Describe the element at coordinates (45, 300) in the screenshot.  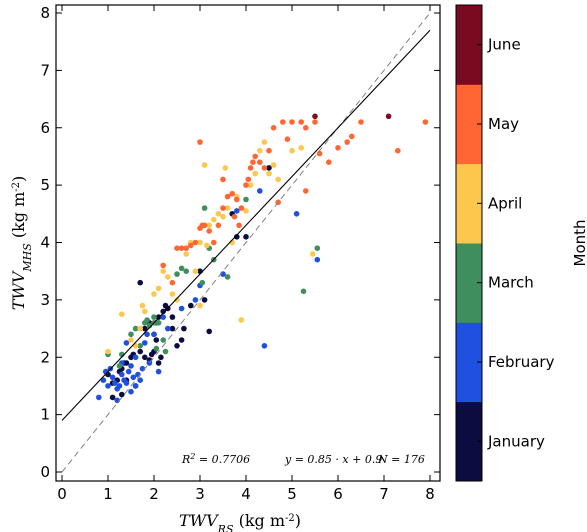
I see `y-tick-label: 3` at that location.